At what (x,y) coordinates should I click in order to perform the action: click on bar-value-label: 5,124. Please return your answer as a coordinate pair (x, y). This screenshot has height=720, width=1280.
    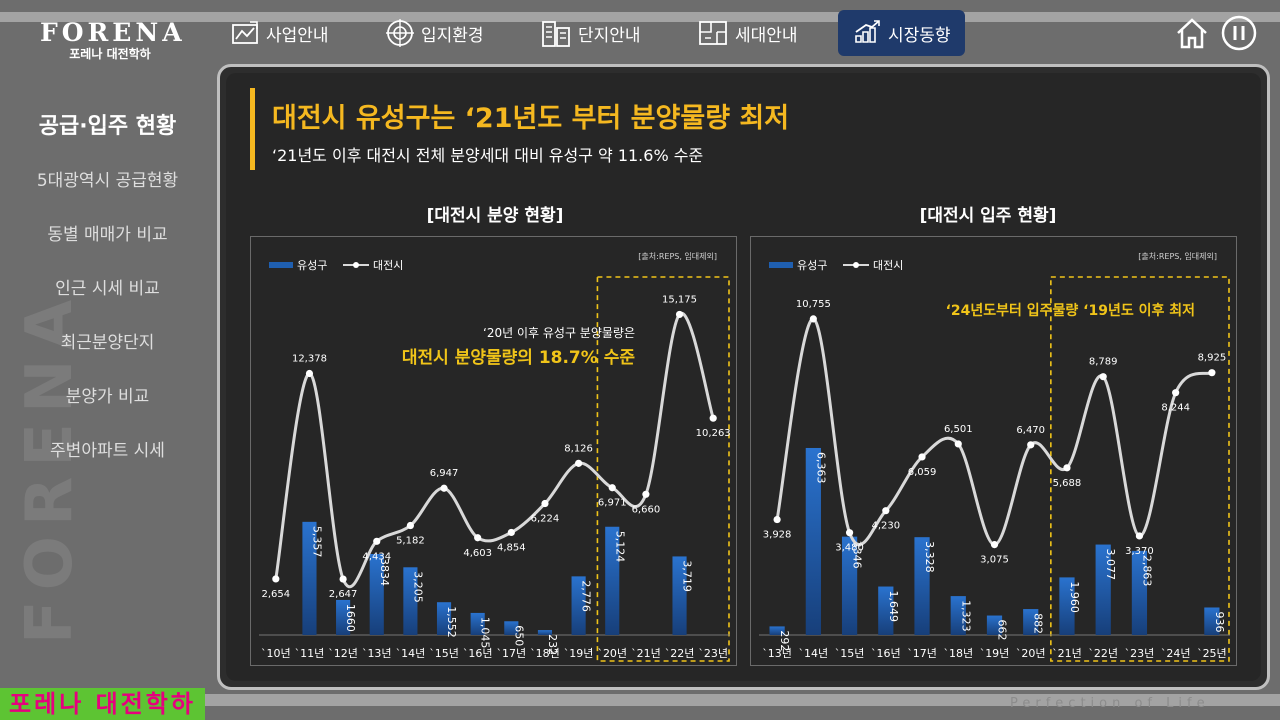
    Looking at the image, I should click on (619, 547).